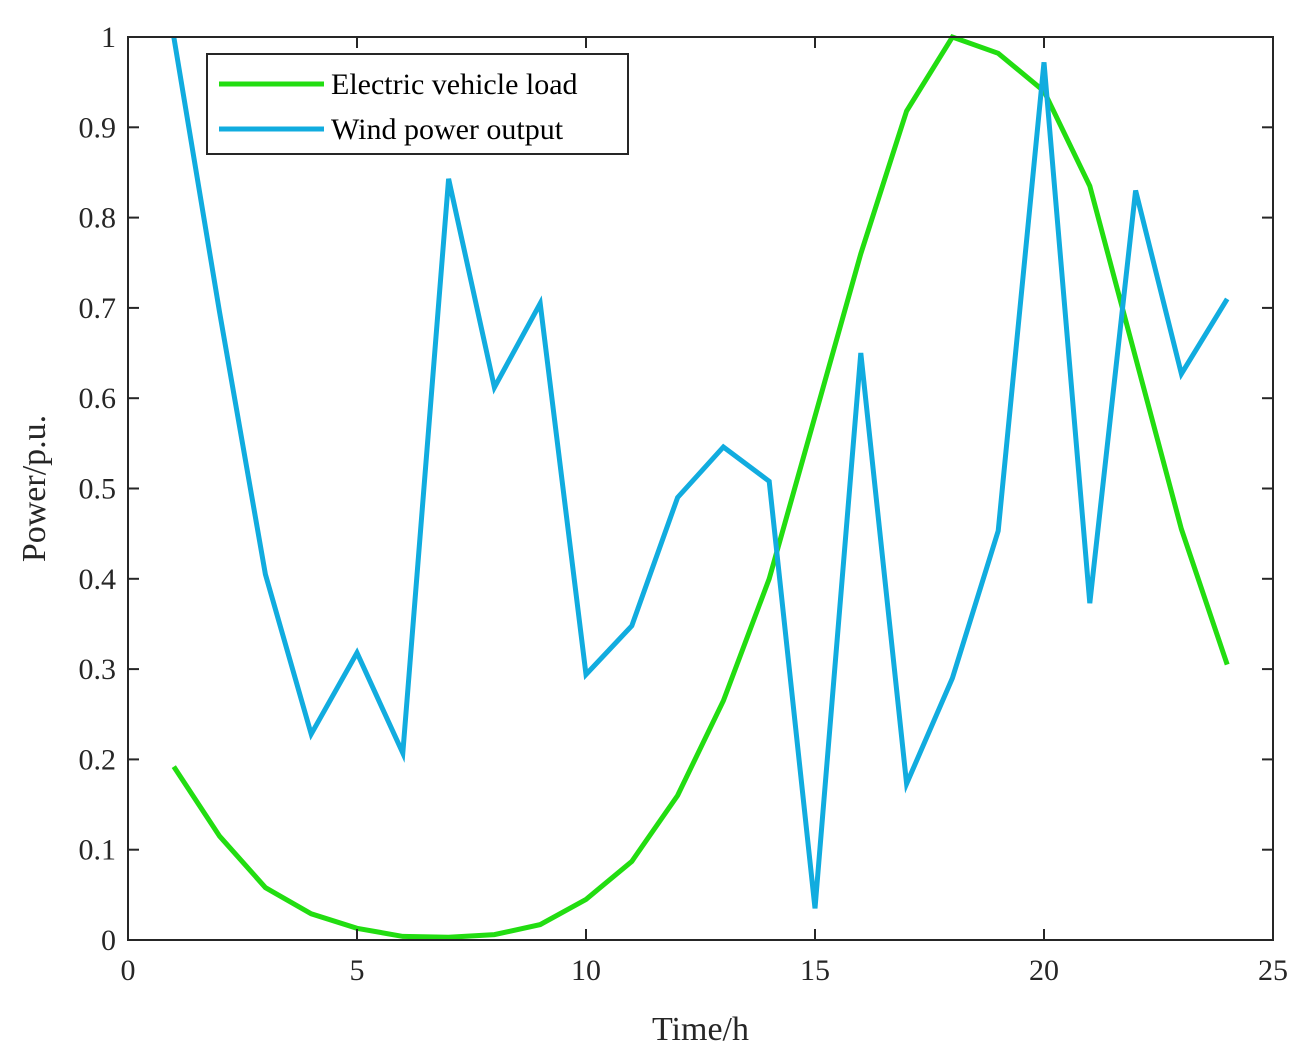 Image resolution: width=1306 pixels, height=1062 pixels. Describe the element at coordinates (98, 489) in the screenshot. I see `y-tick-label: 0.5` at that location.